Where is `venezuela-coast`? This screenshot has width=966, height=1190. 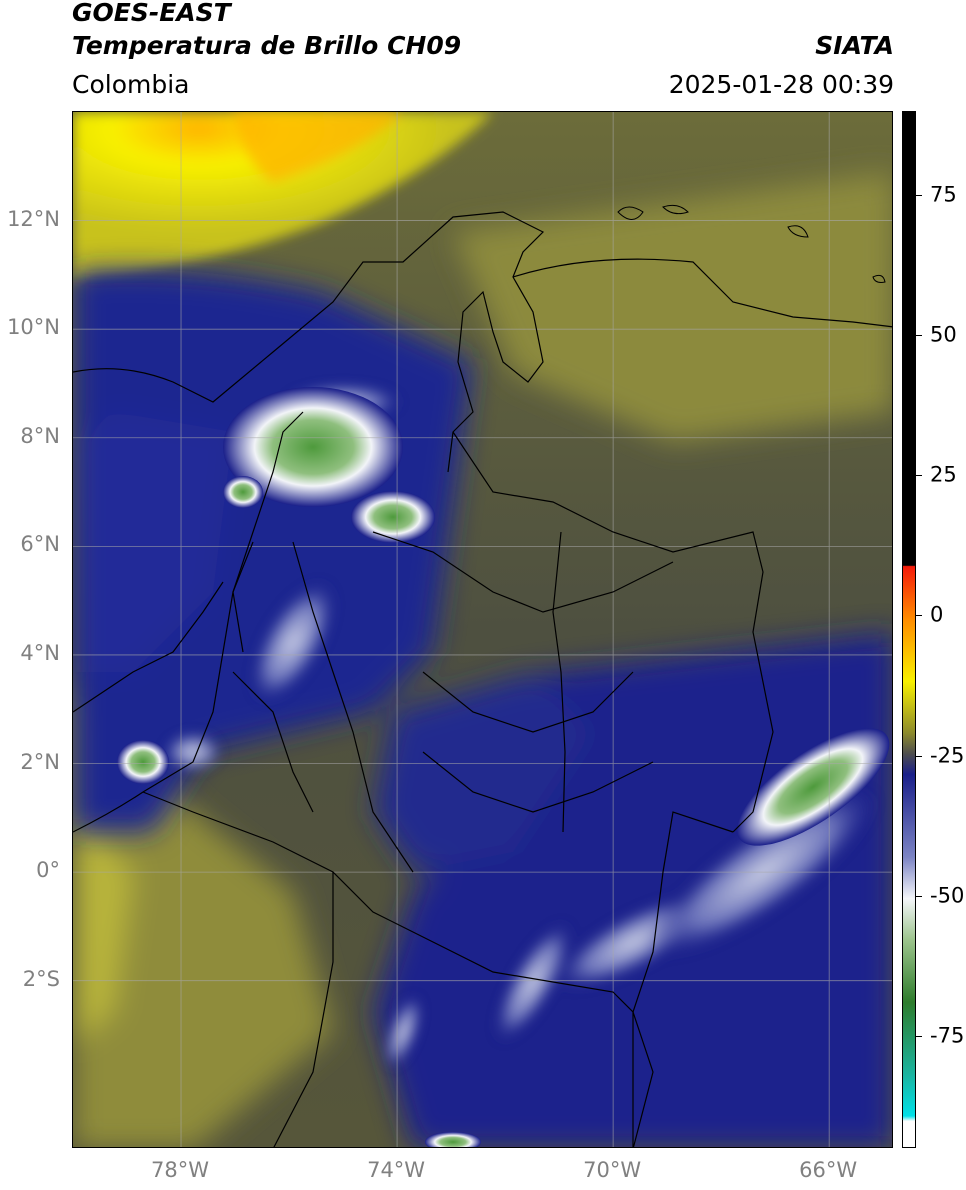
venezuela-coast is located at coordinates (702, 293).